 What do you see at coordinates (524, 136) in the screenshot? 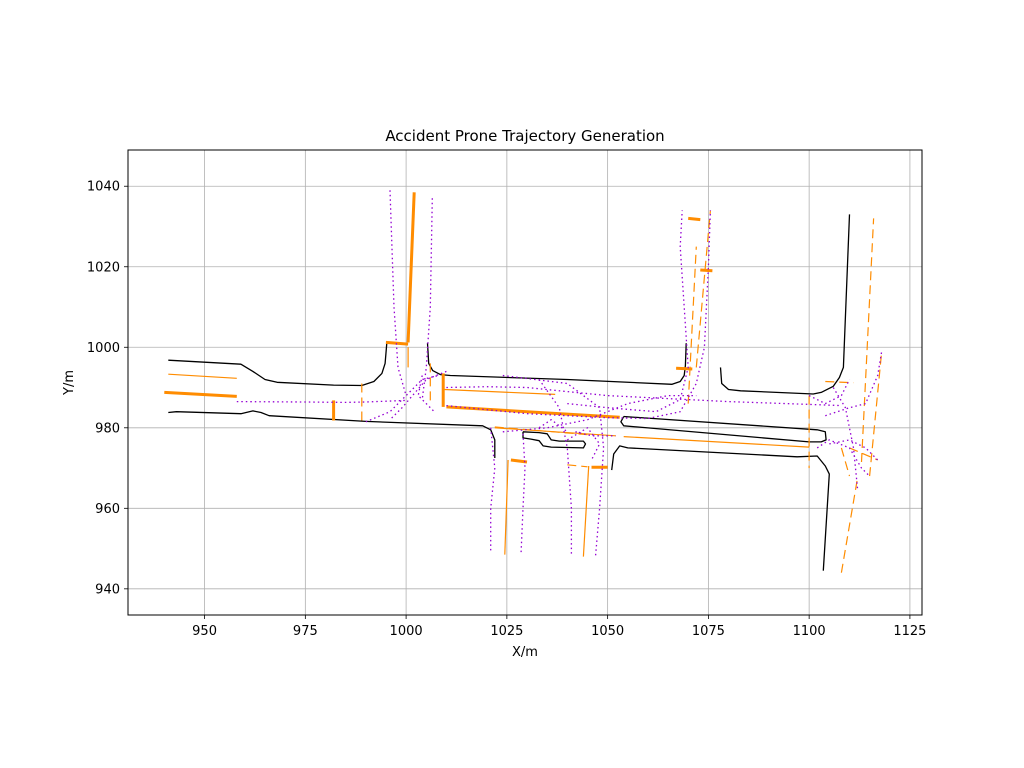
I see `chart-title: Accident Prone Trajectory Generation` at bounding box center [524, 136].